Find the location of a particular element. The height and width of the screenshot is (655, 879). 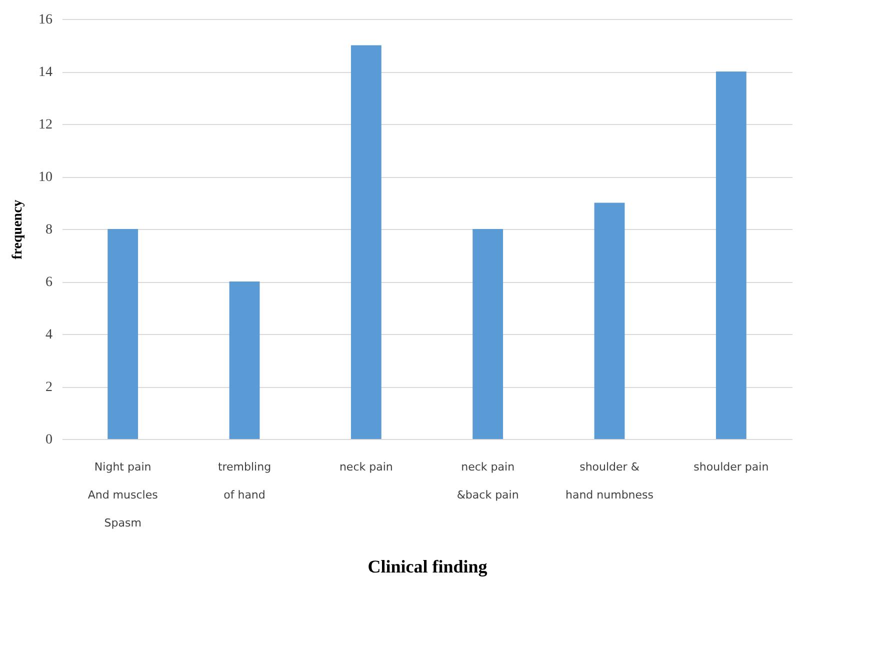

y-tick-label: 16 is located at coordinates (45, 20).